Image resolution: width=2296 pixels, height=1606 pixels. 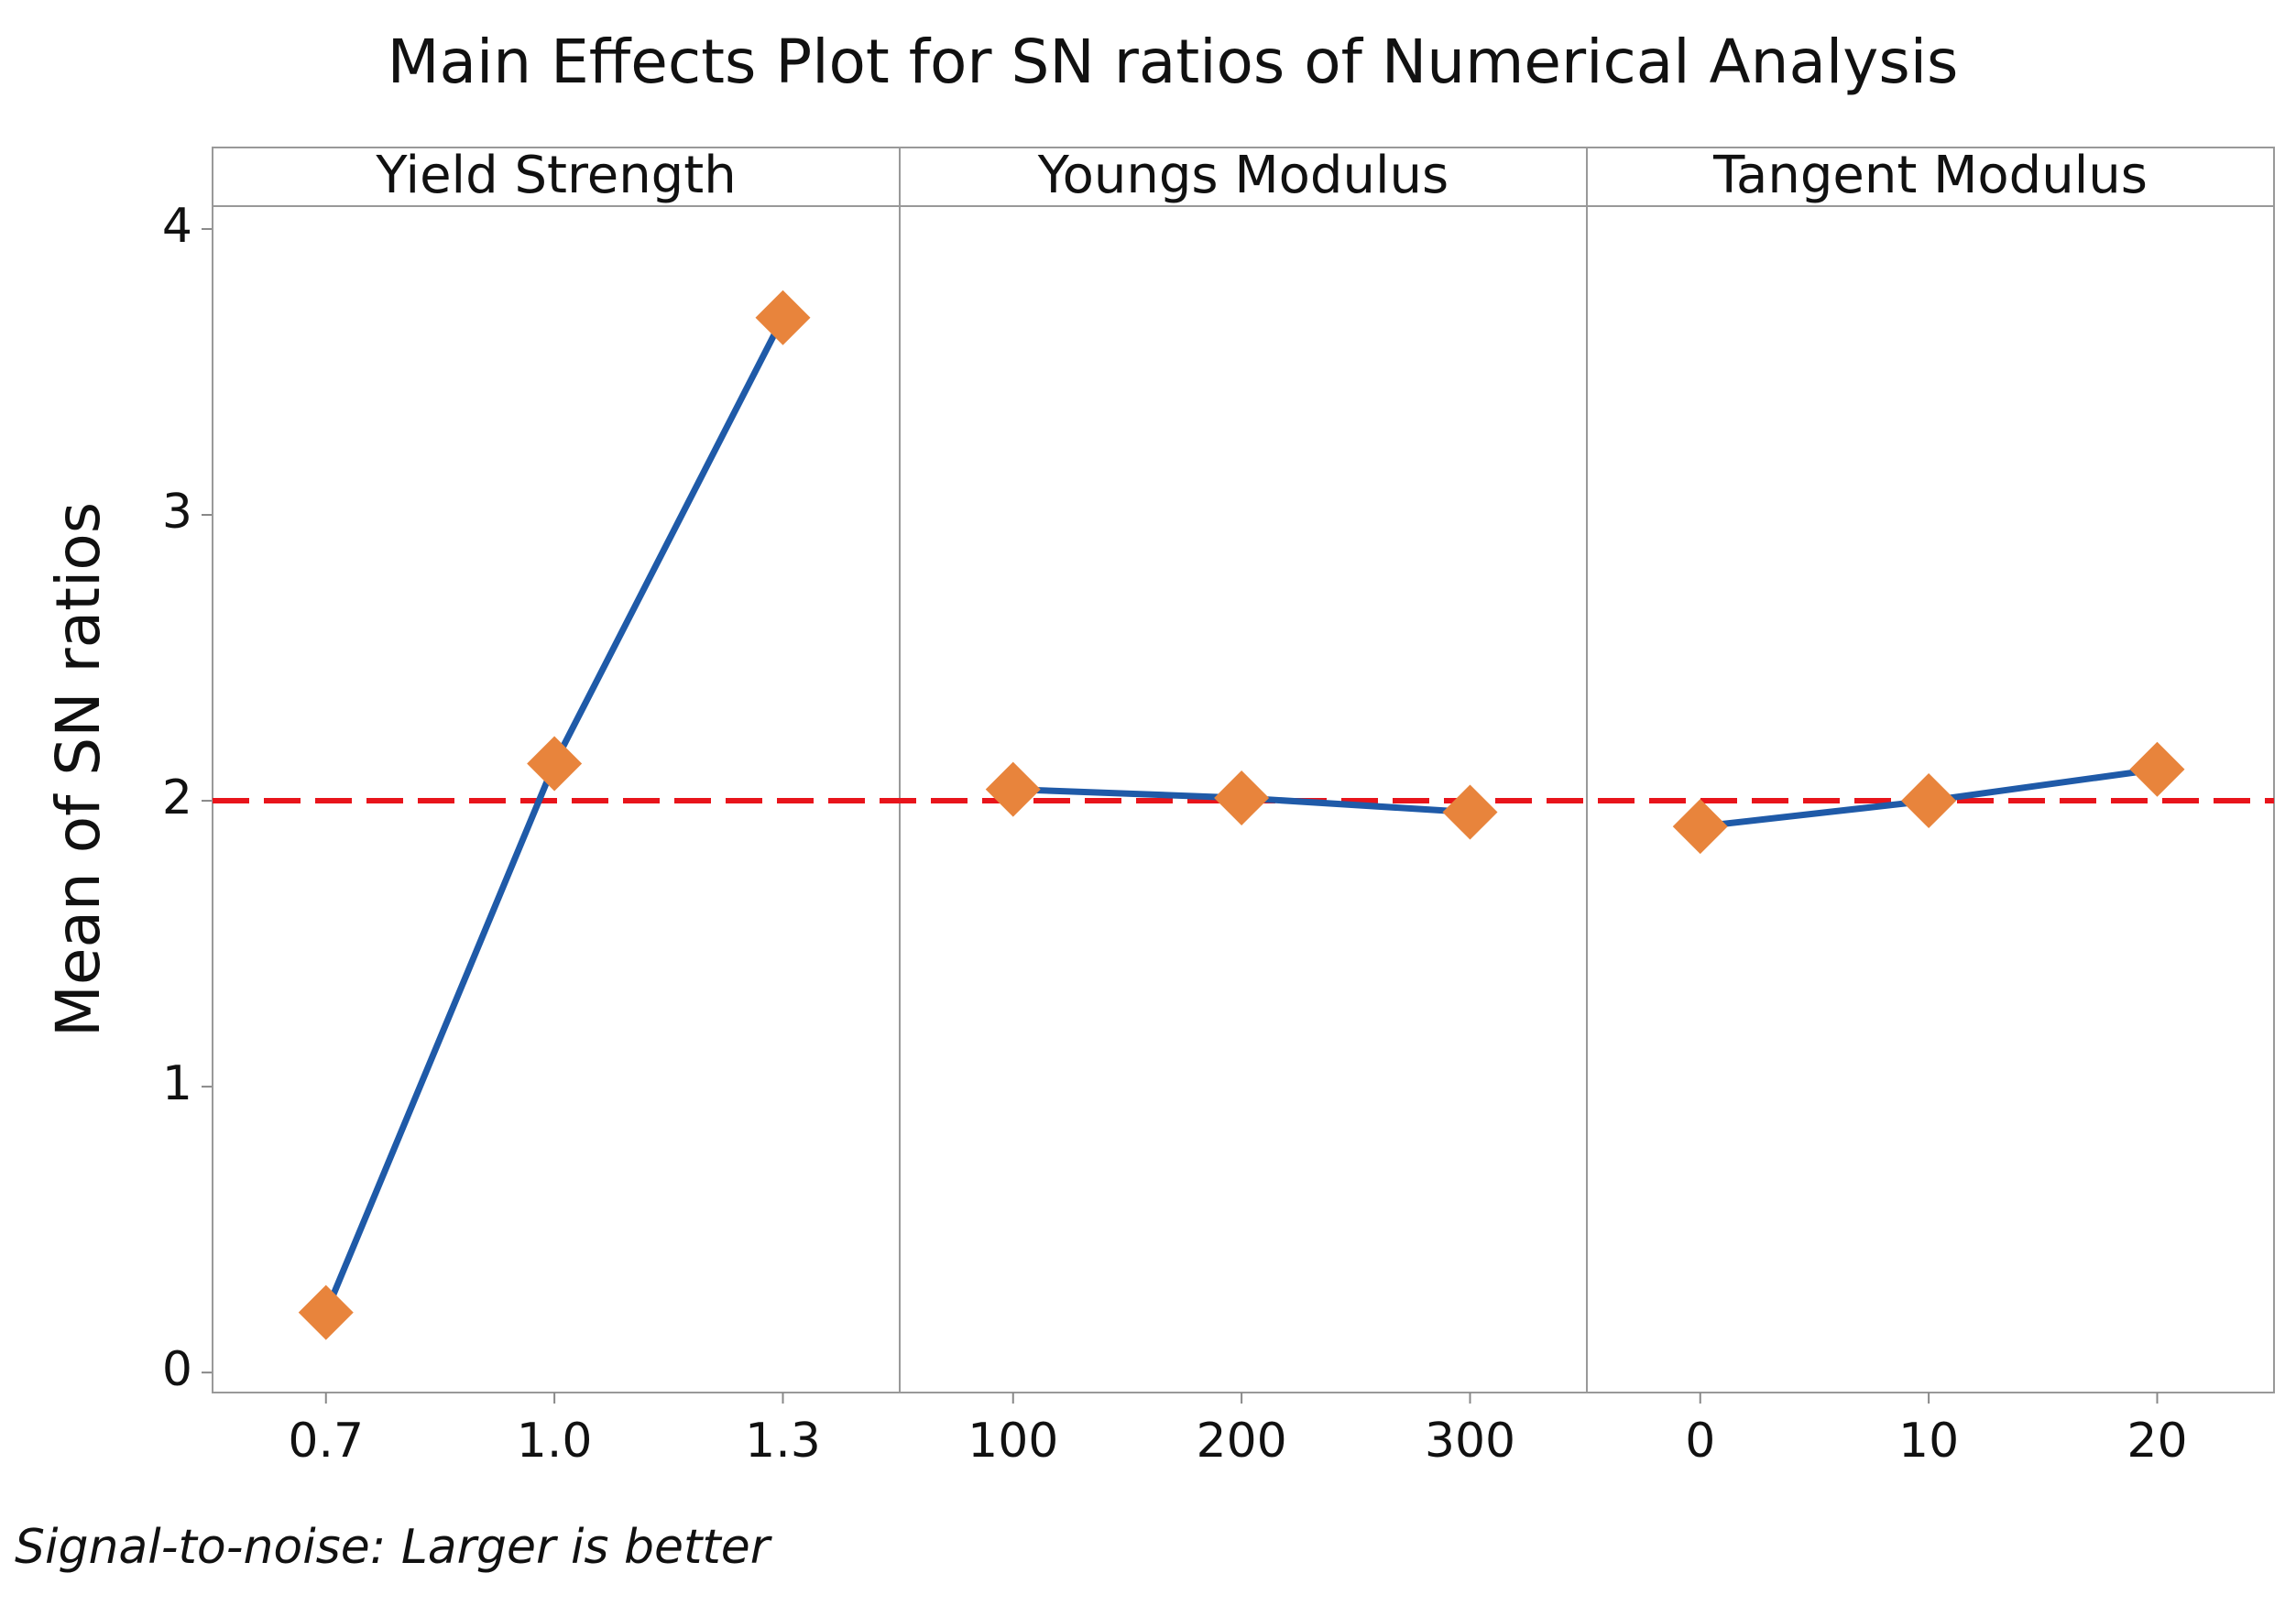 I want to click on y-axis-label: Mean of SN ratios, so click(x=79, y=769).